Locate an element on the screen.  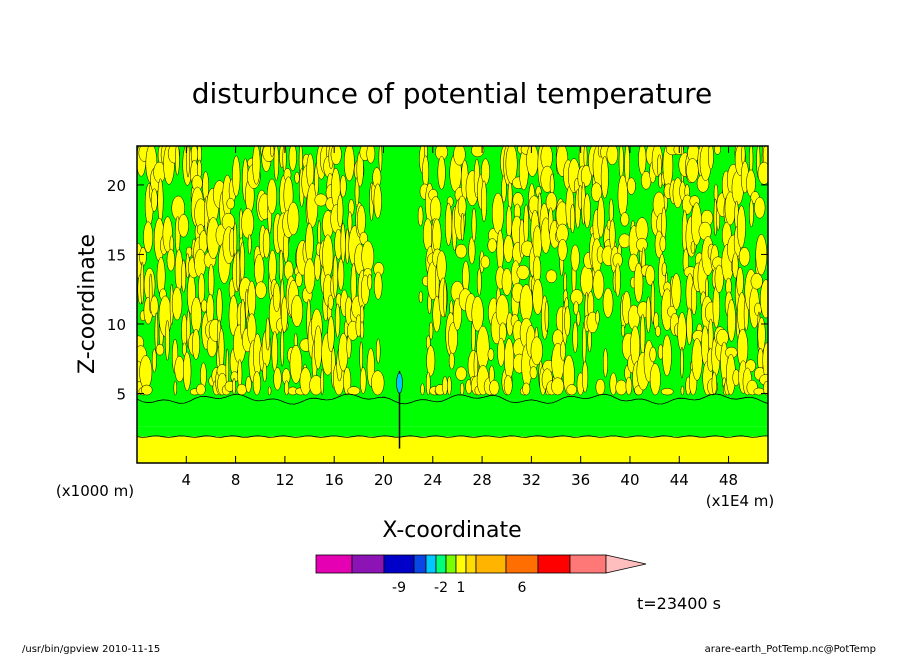
y-tick-label: 5 is located at coordinates (121, 394).